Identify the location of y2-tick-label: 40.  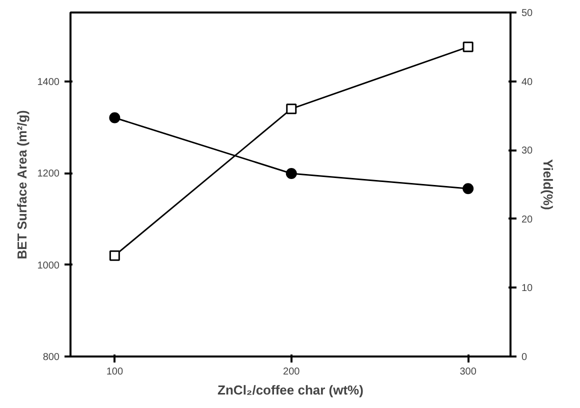
(528, 82).